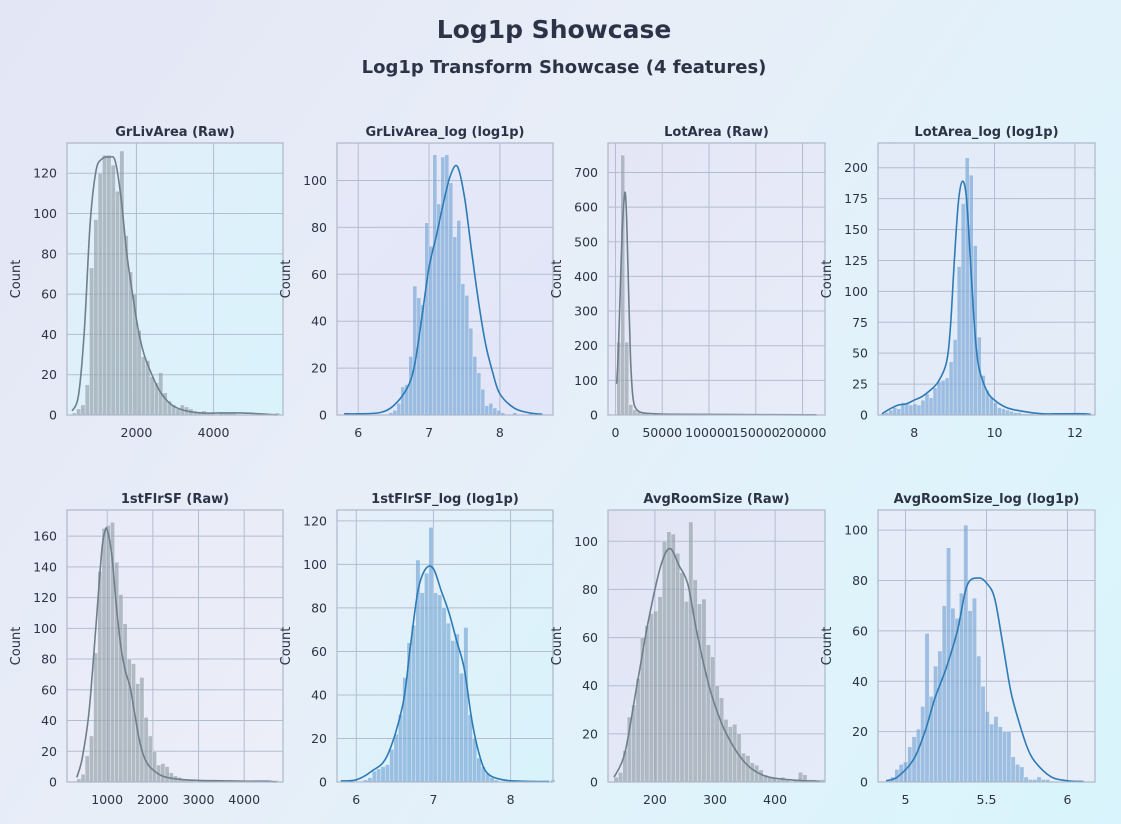  I want to click on y-tick-label: 125, so click(856, 260).